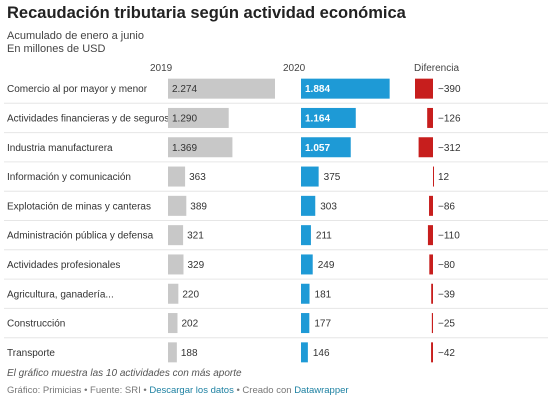 The height and width of the screenshot is (404, 552). I want to click on chart-subtitle: Acumulado de enero a junio, so click(75, 36).